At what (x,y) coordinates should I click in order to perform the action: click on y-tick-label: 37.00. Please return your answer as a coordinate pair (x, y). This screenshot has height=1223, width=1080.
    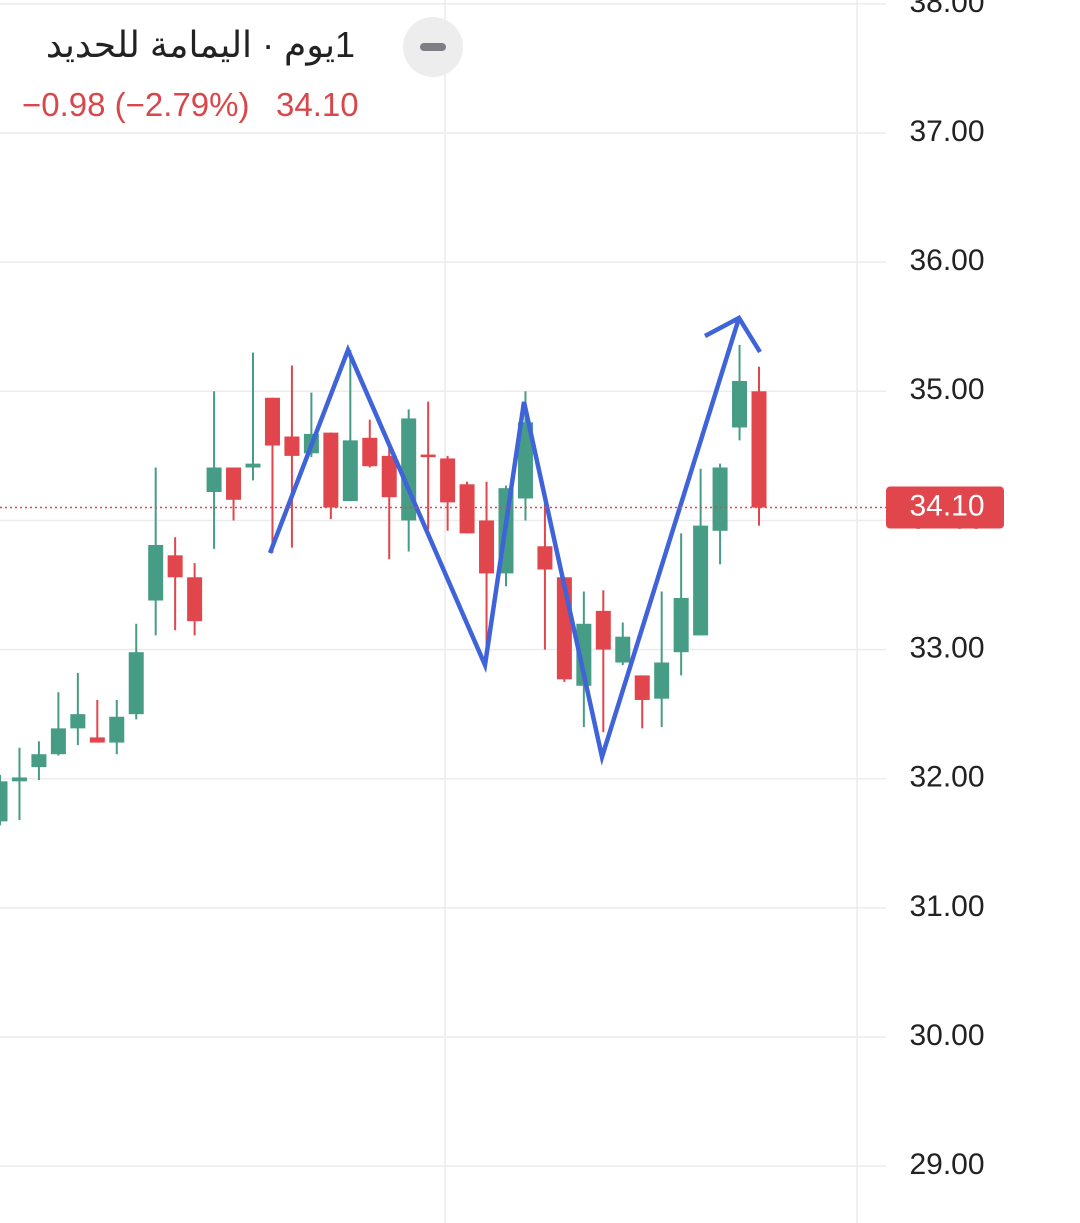
    Looking at the image, I should click on (946, 131).